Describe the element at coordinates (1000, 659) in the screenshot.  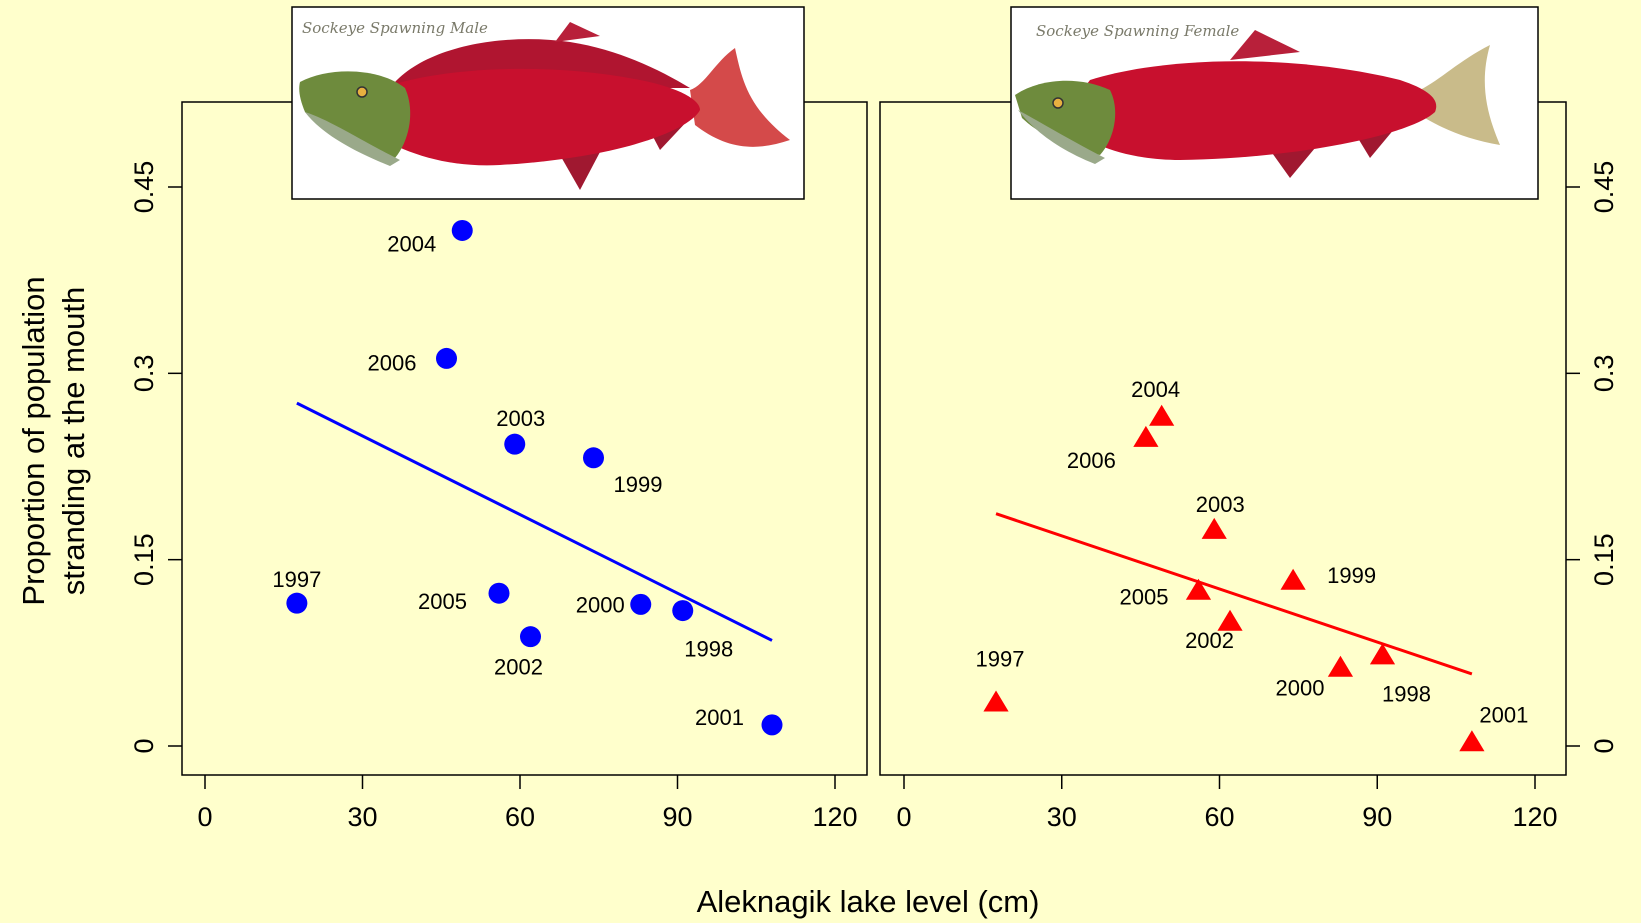
I see `right-point-label-1997: 1997` at that location.